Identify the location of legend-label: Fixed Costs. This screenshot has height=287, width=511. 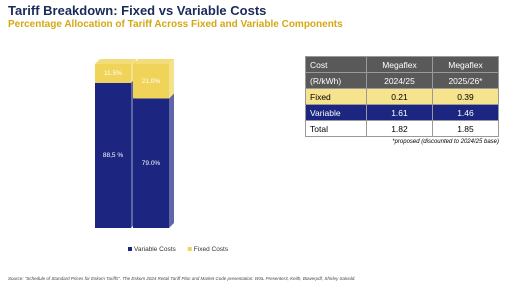
(211, 249).